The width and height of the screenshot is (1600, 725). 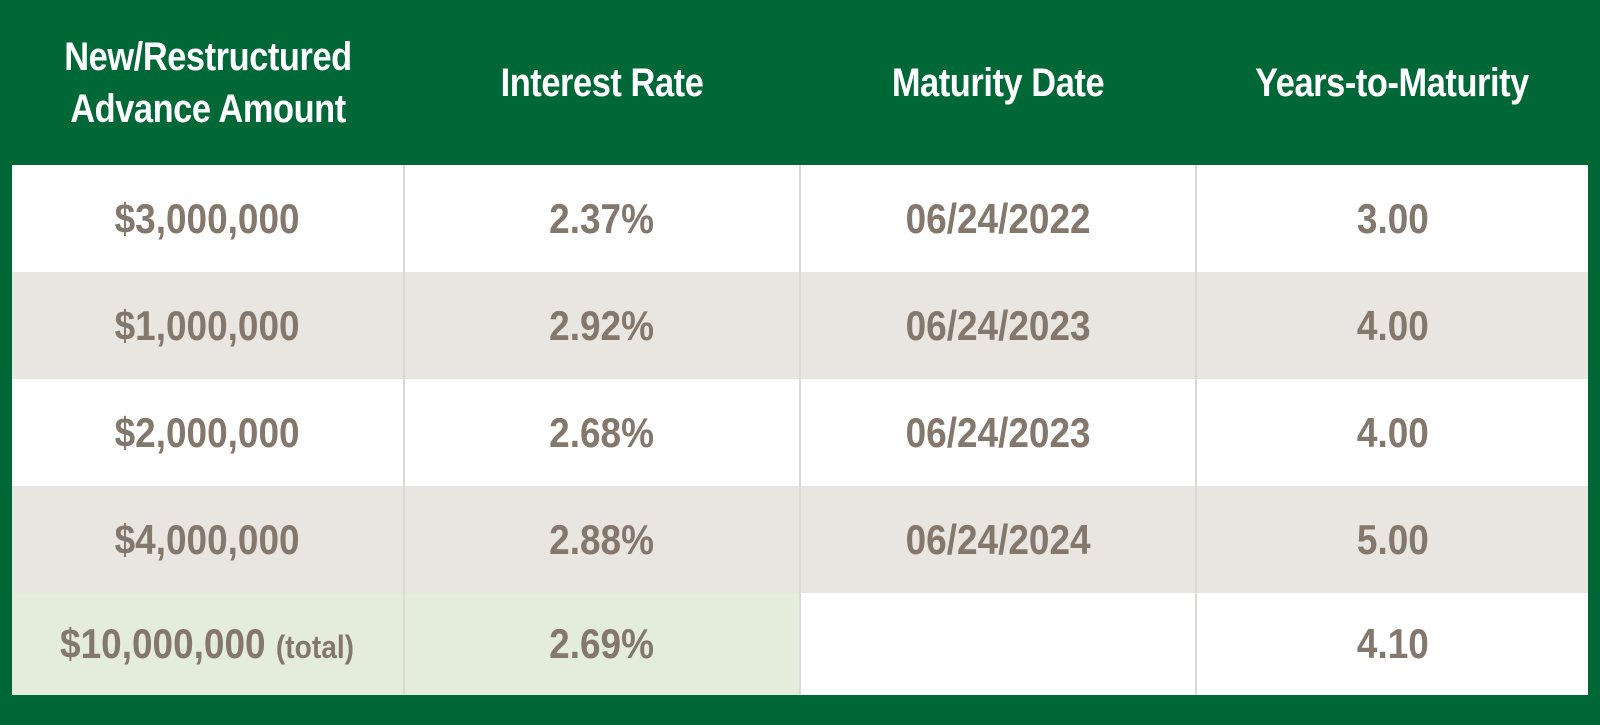 I want to click on amount-value: $3,000,000, so click(x=207, y=218).